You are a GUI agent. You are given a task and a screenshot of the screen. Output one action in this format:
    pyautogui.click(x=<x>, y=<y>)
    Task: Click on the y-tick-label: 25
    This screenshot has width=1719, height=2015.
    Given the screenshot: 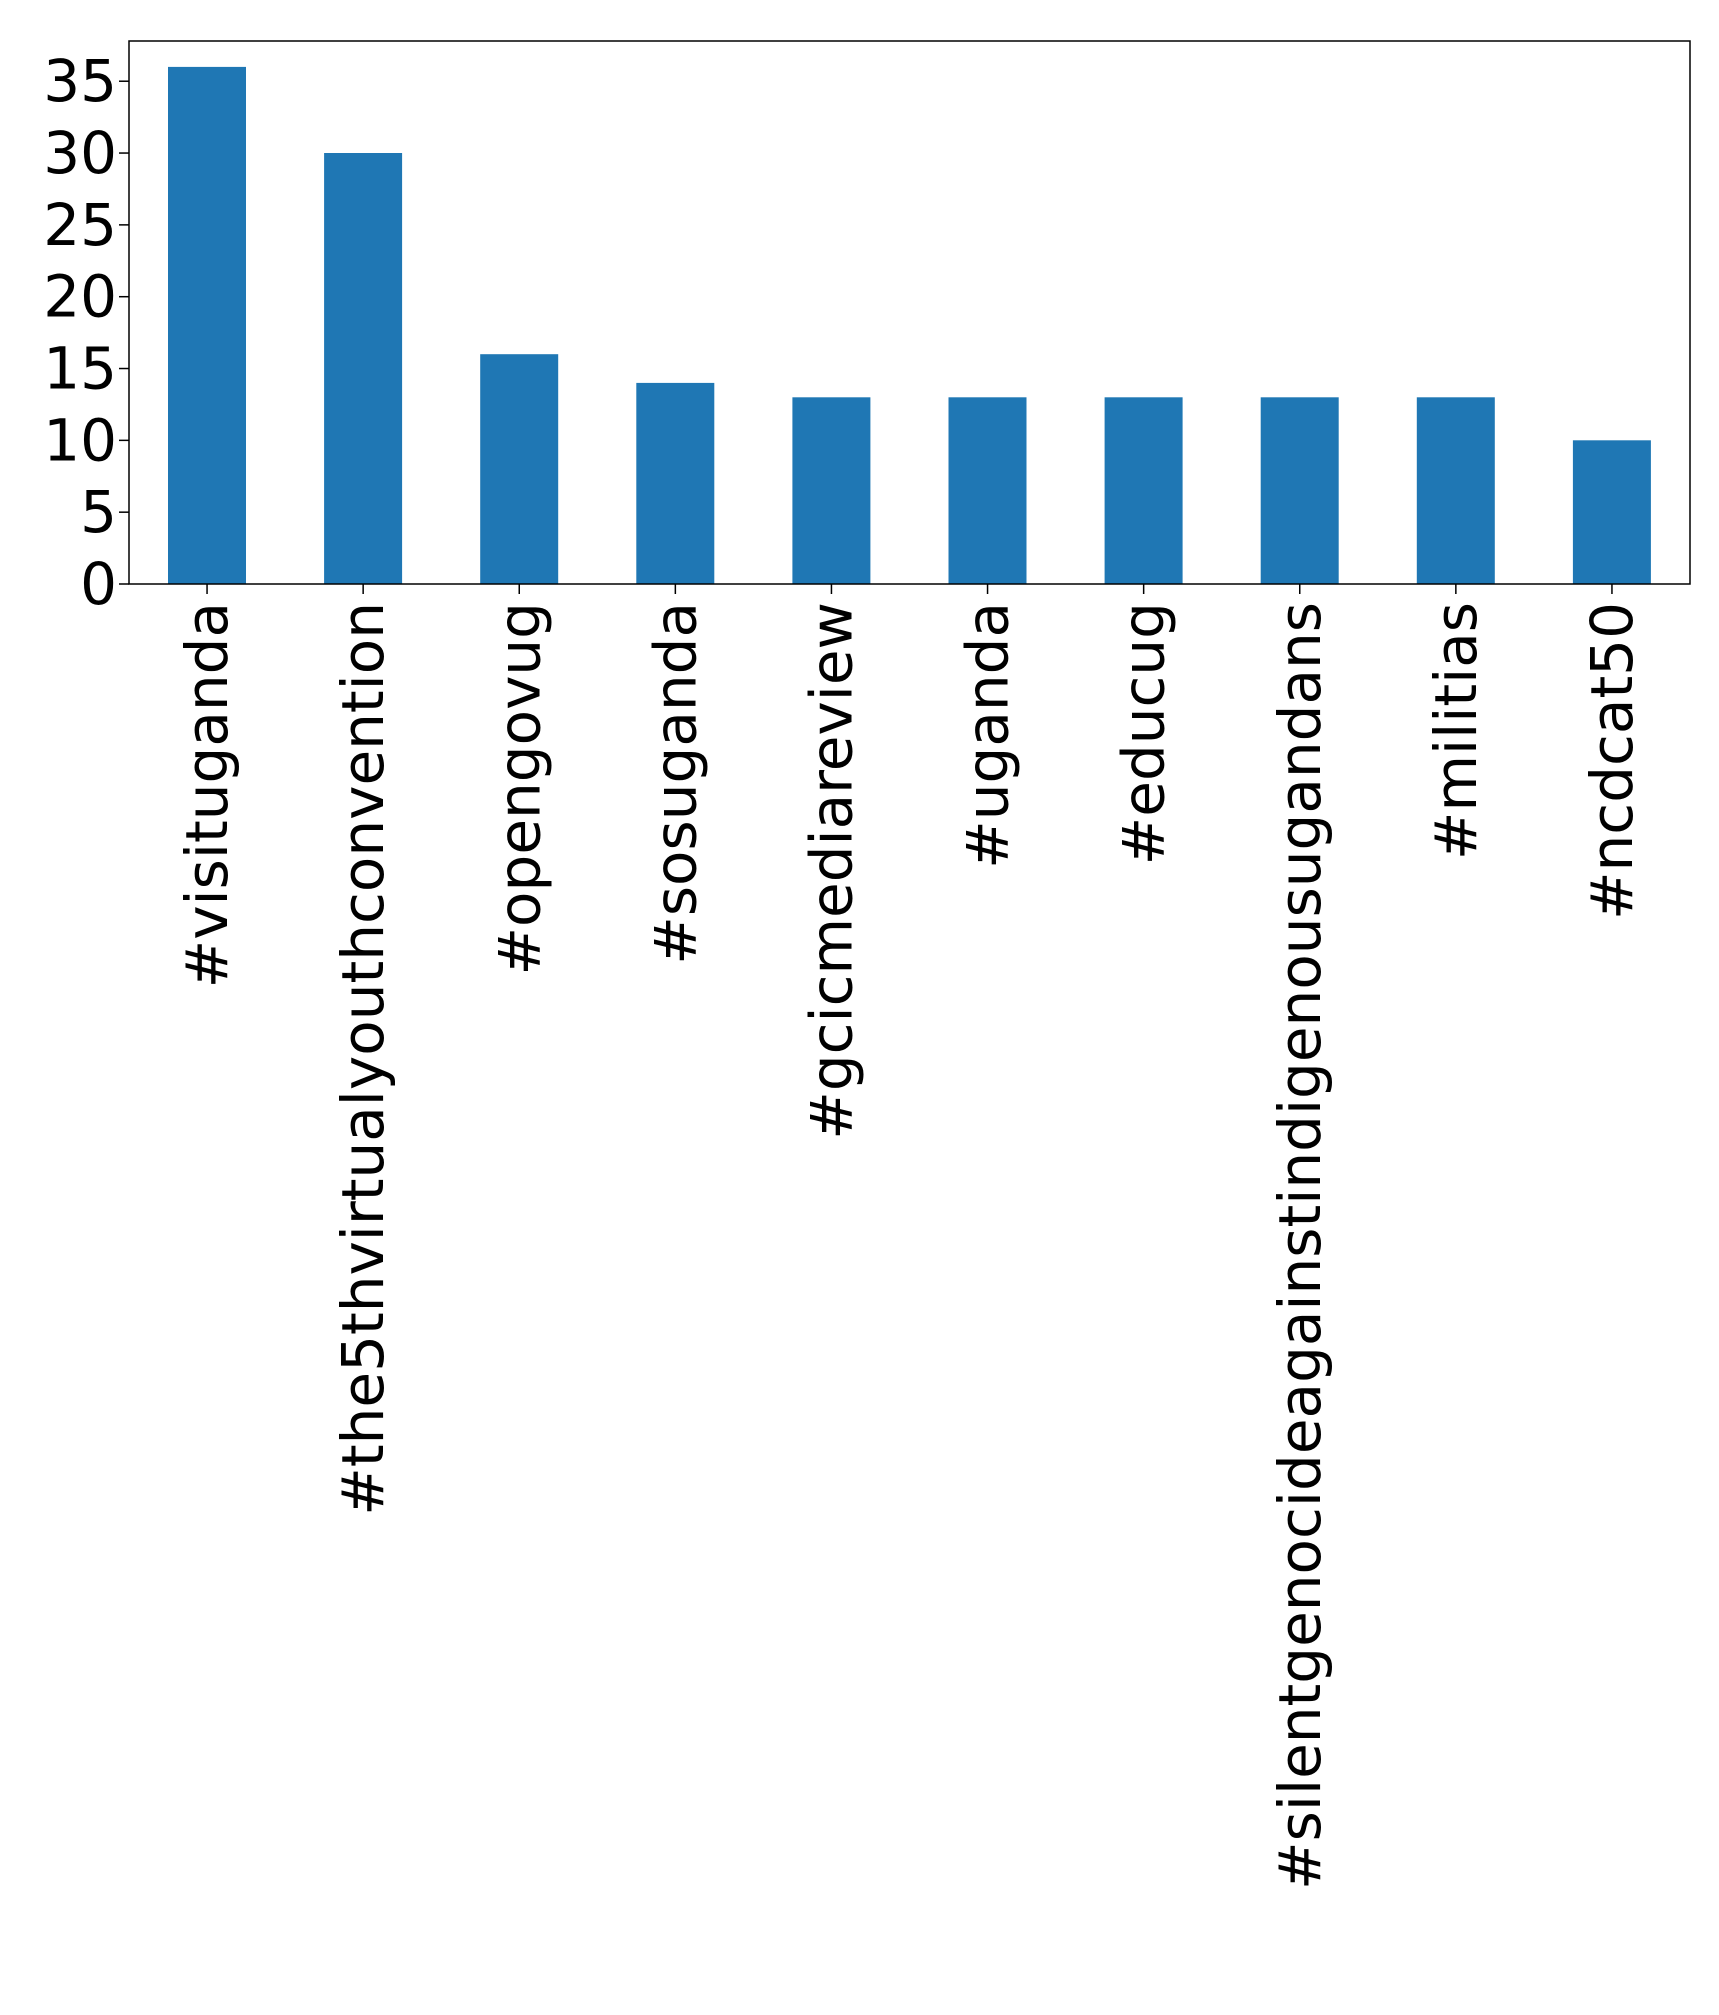 What is the action you would take?
    pyautogui.click(x=80, y=225)
    